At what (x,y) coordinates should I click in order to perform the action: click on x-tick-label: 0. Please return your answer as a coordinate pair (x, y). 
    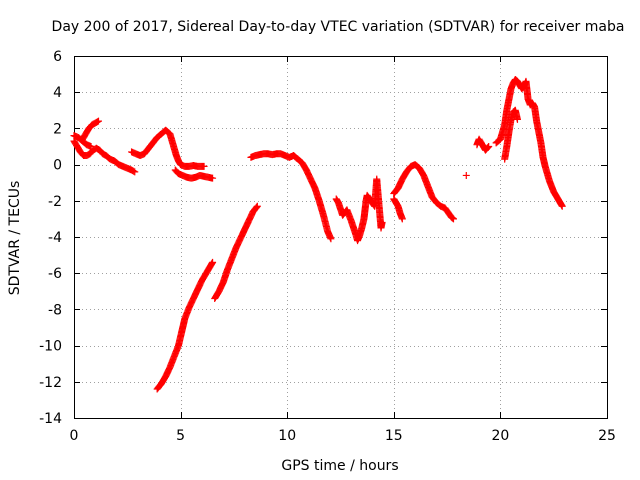
    Looking at the image, I should click on (74, 436).